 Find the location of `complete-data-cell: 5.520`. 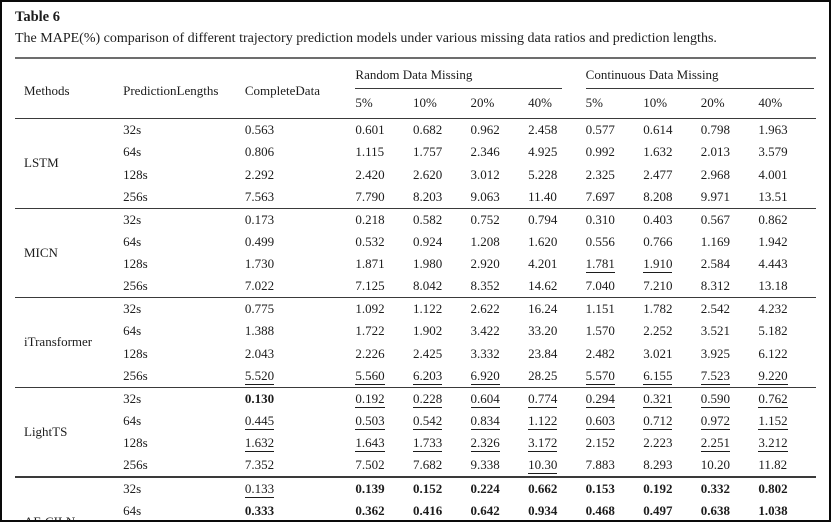

complete-data-cell: 5.520 is located at coordinates (300, 376).